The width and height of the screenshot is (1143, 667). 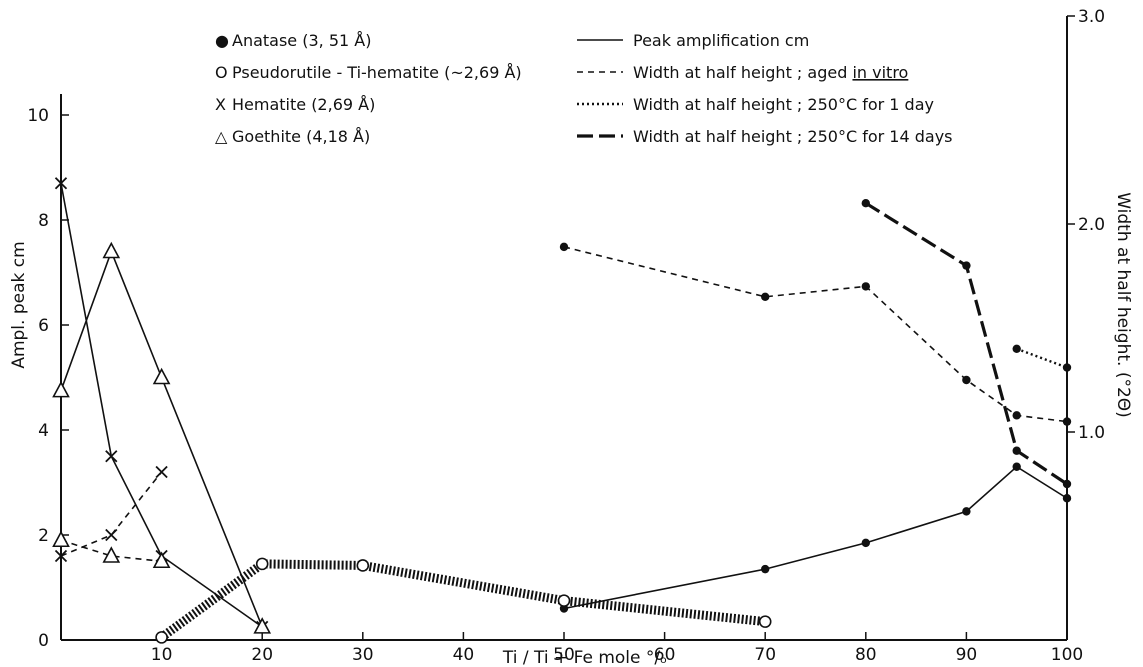 I want to click on legend-line-label: Width at half height ; 250°C for 14 days, so click(x=793, y=136).